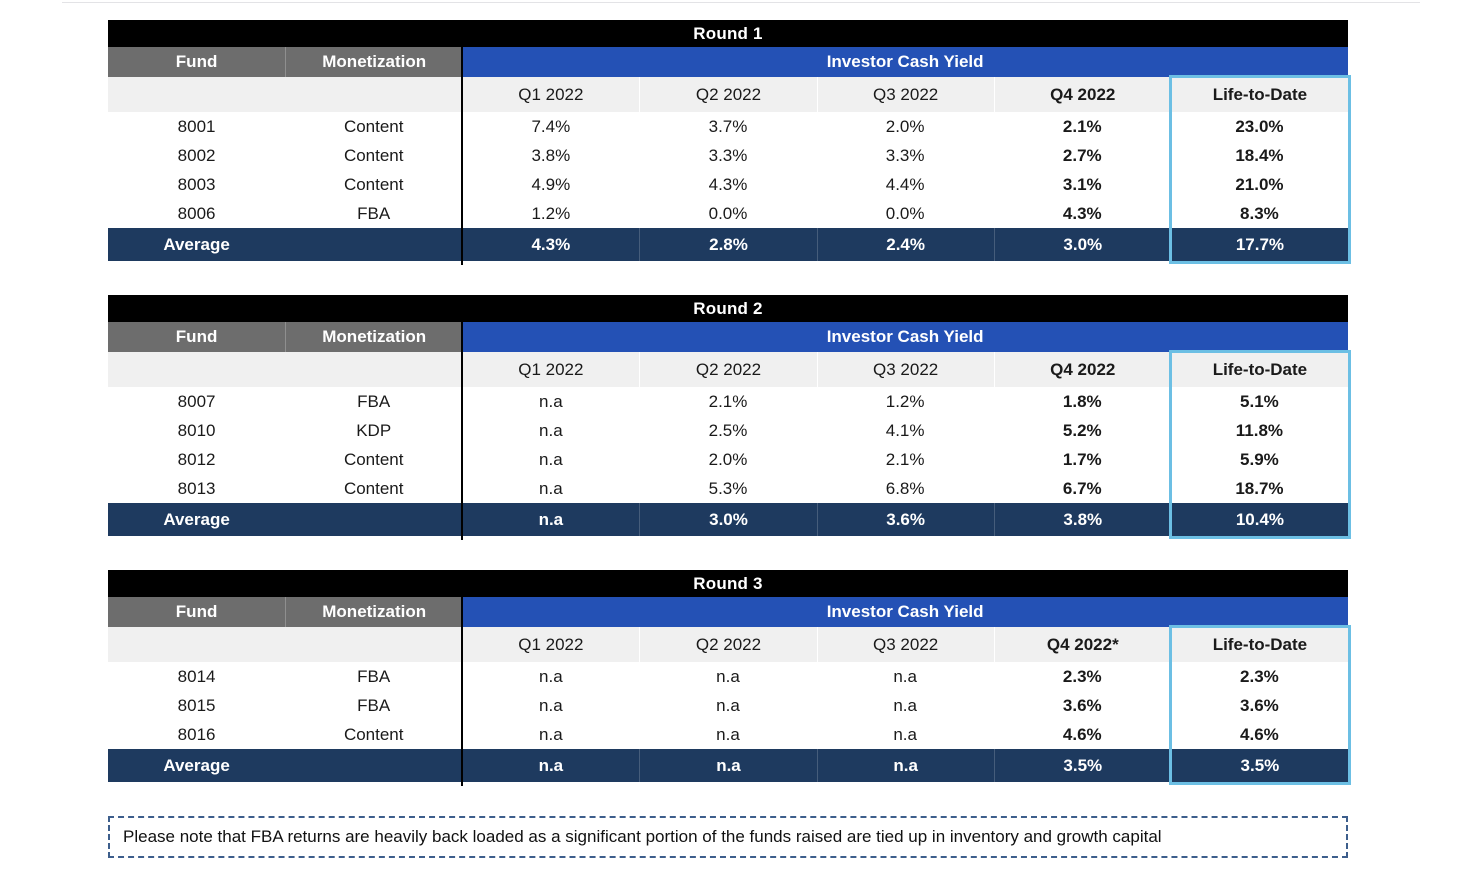 Image resolution: width=1475 pixels, height=869 pixels. What do you see at coordinates (1082, 488) in the screenshot?
I see `yield-value: 6.7%` at bounding box center [1082, 488].